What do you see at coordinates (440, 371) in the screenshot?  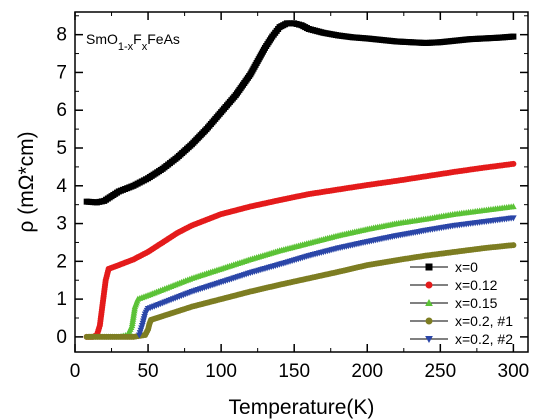 I see `x-tick-label: 250` at bounding box center [440, 371].